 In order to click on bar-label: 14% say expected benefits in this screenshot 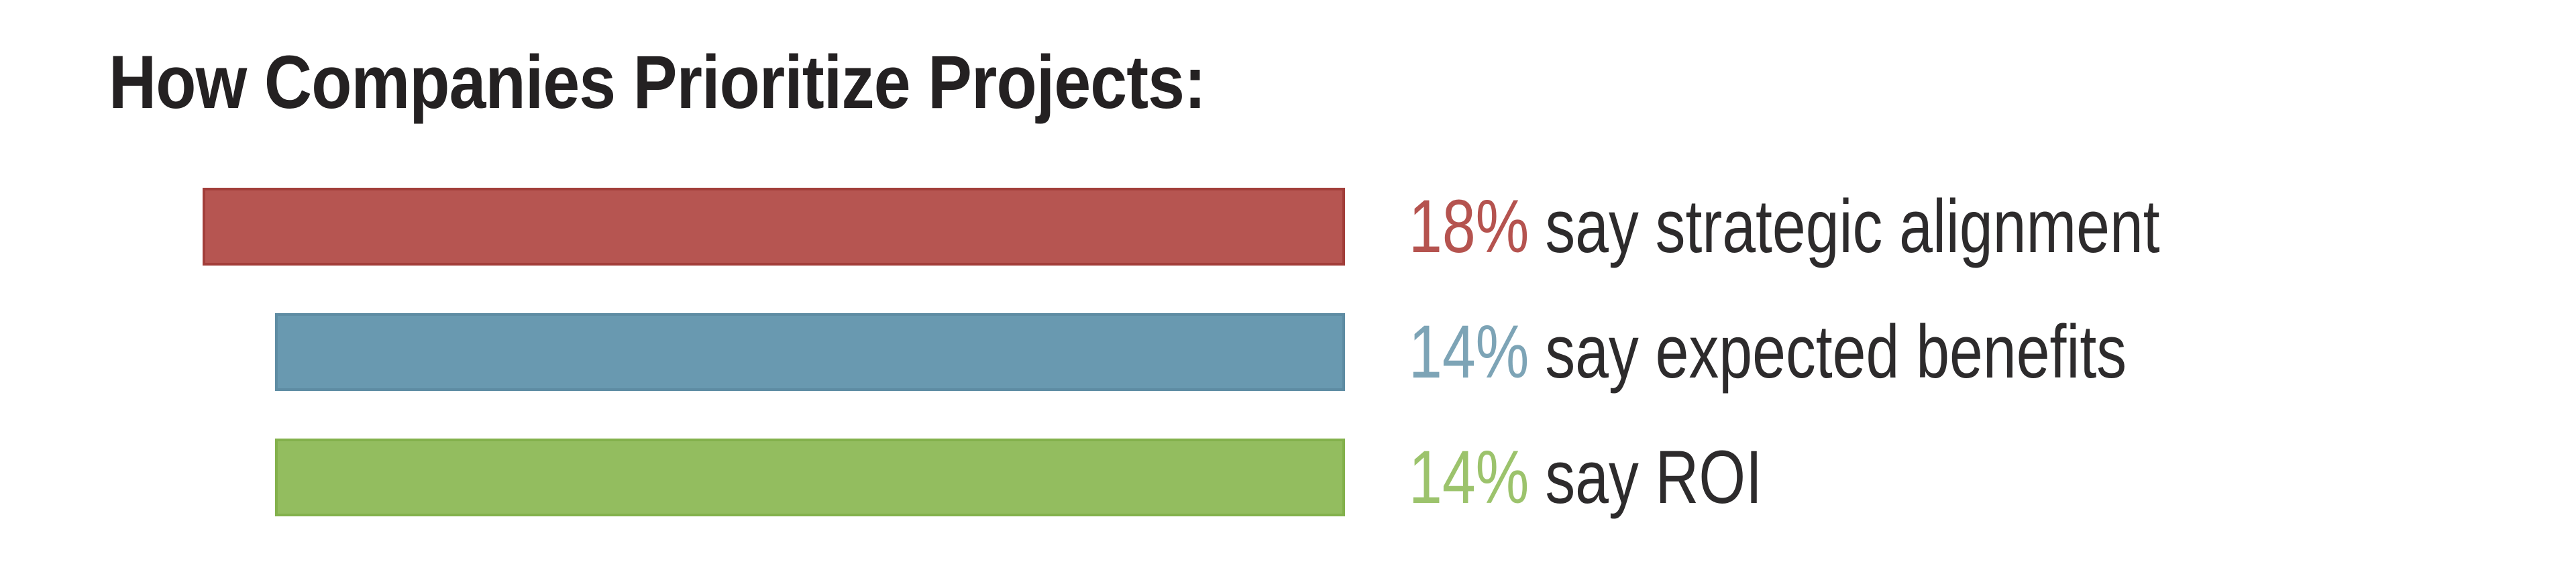, I will do `click(1857, 352)`.